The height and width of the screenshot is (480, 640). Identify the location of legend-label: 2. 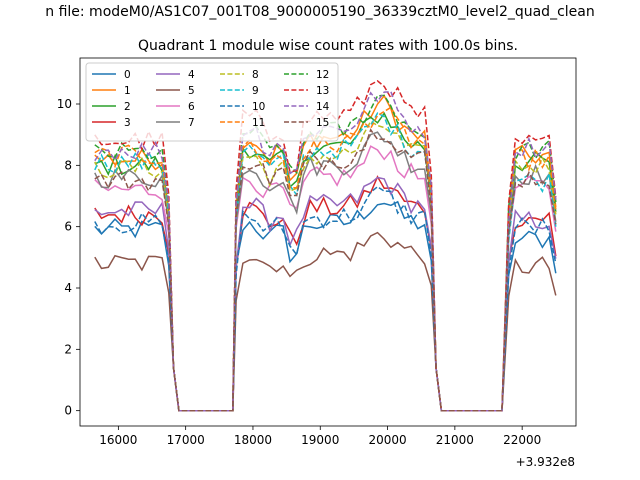
(127, 107).